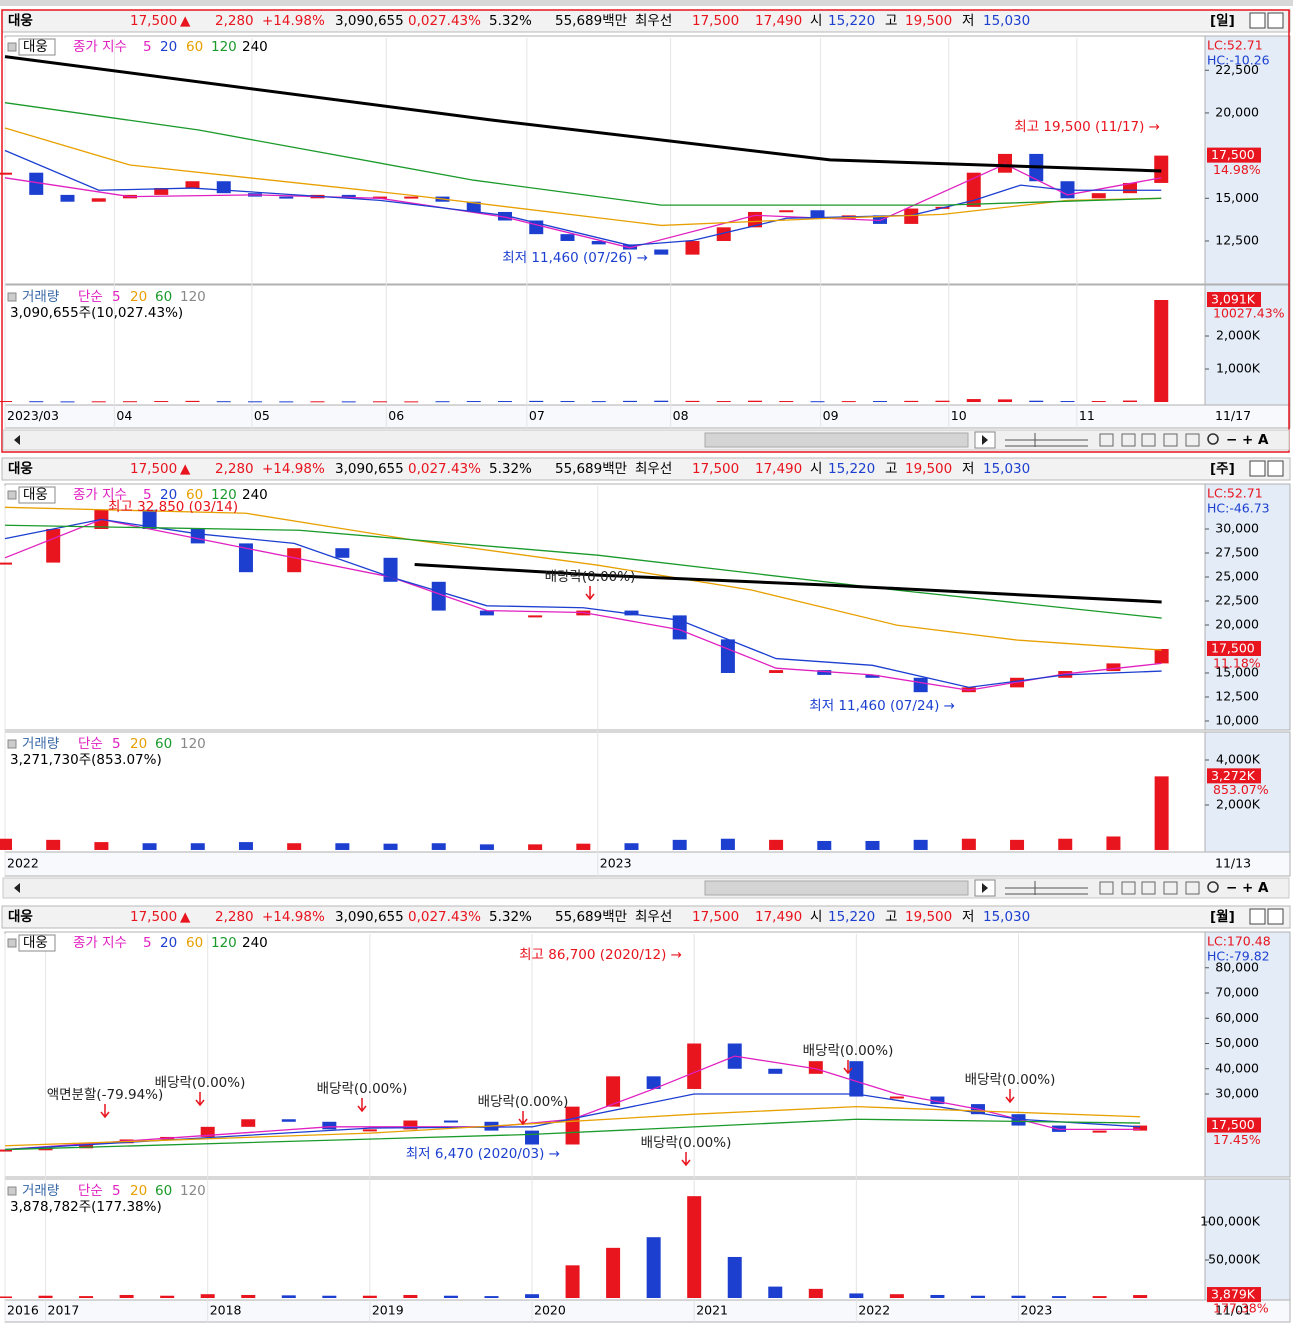  I want to click on end-date: 11/13, so click(1233, 863).